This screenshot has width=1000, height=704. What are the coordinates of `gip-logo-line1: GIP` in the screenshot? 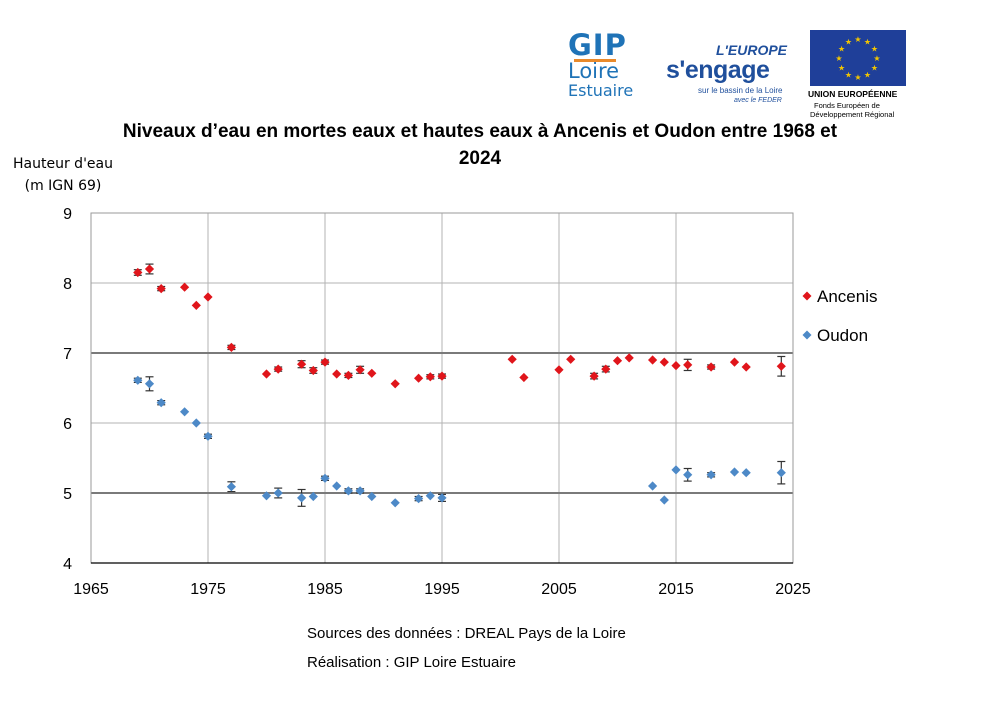 It's located at (597, 45).